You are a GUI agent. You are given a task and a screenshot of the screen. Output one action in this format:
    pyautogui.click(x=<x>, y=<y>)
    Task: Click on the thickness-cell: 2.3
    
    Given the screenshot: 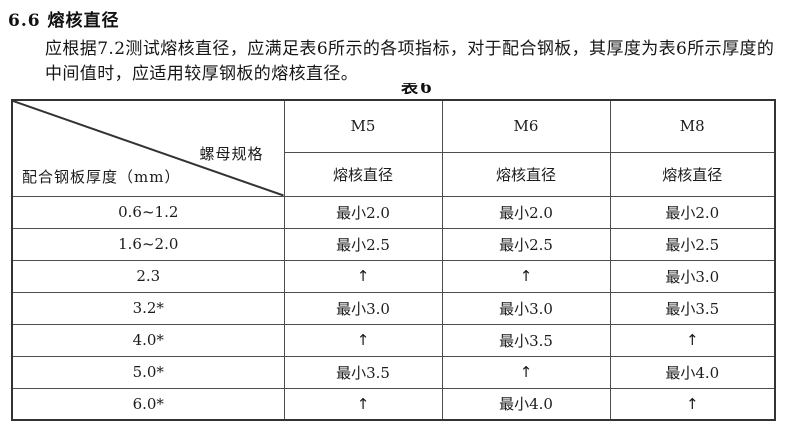 What is the action you would take?
    pyautogui.click(x=148, y=276)
    